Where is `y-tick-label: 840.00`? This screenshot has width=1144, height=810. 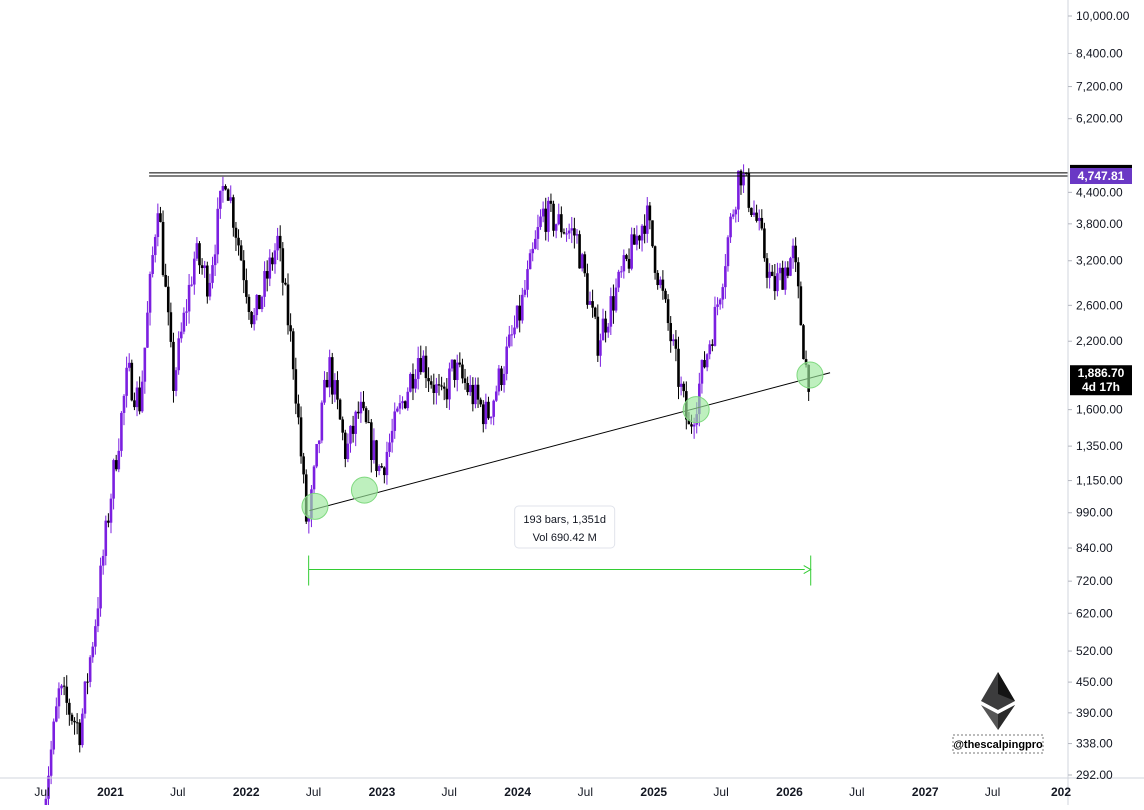 y-tick-label: 840.00 is located at coordinates (1094, 548).